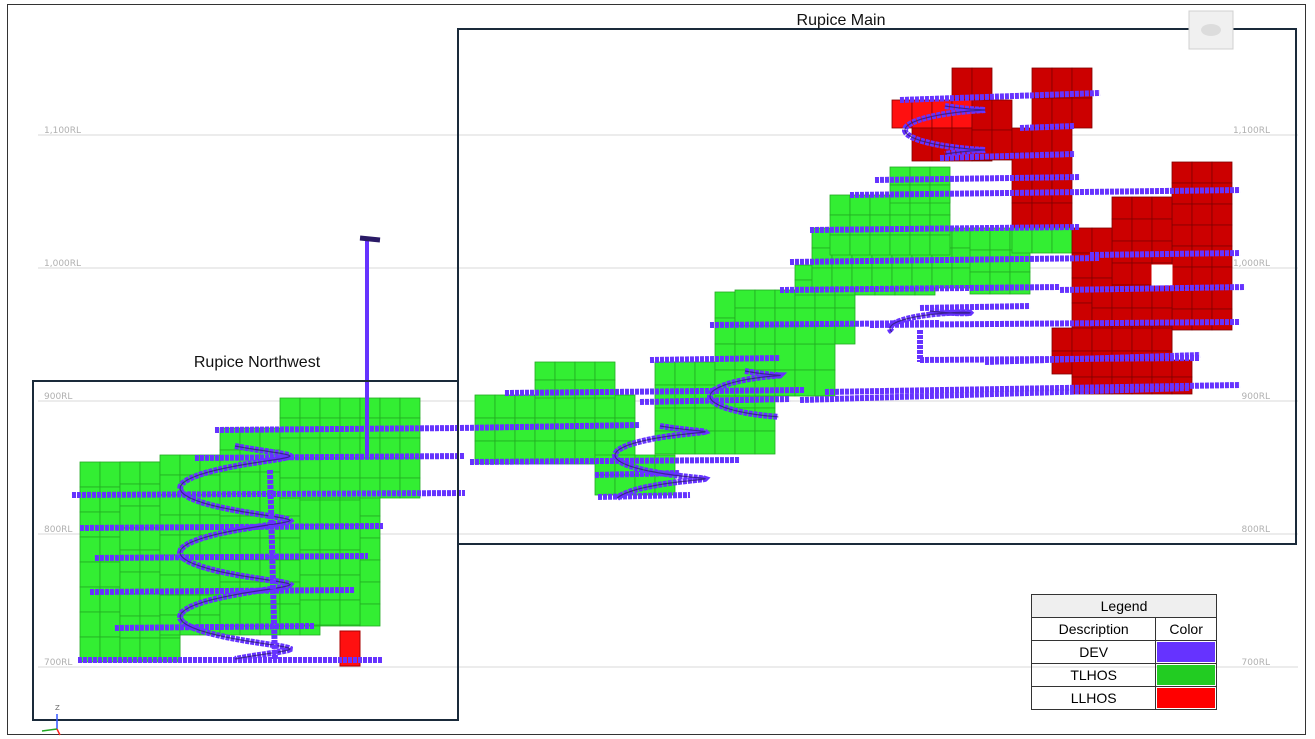  I want to click on rupice-northwest-title: Rupice Northwest, so click(257, 362).